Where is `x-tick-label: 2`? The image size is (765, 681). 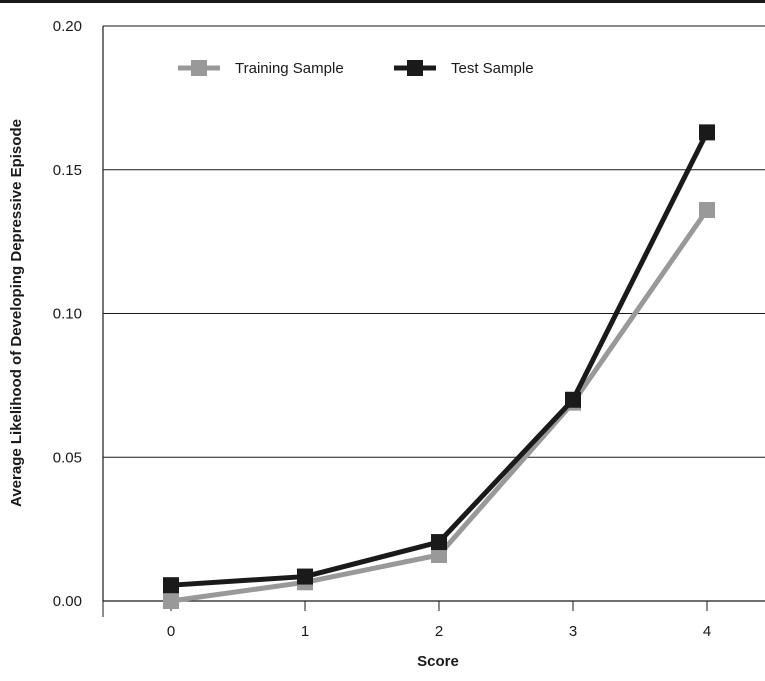 x-tick-label: 2 is located at coordinates (439, 631).